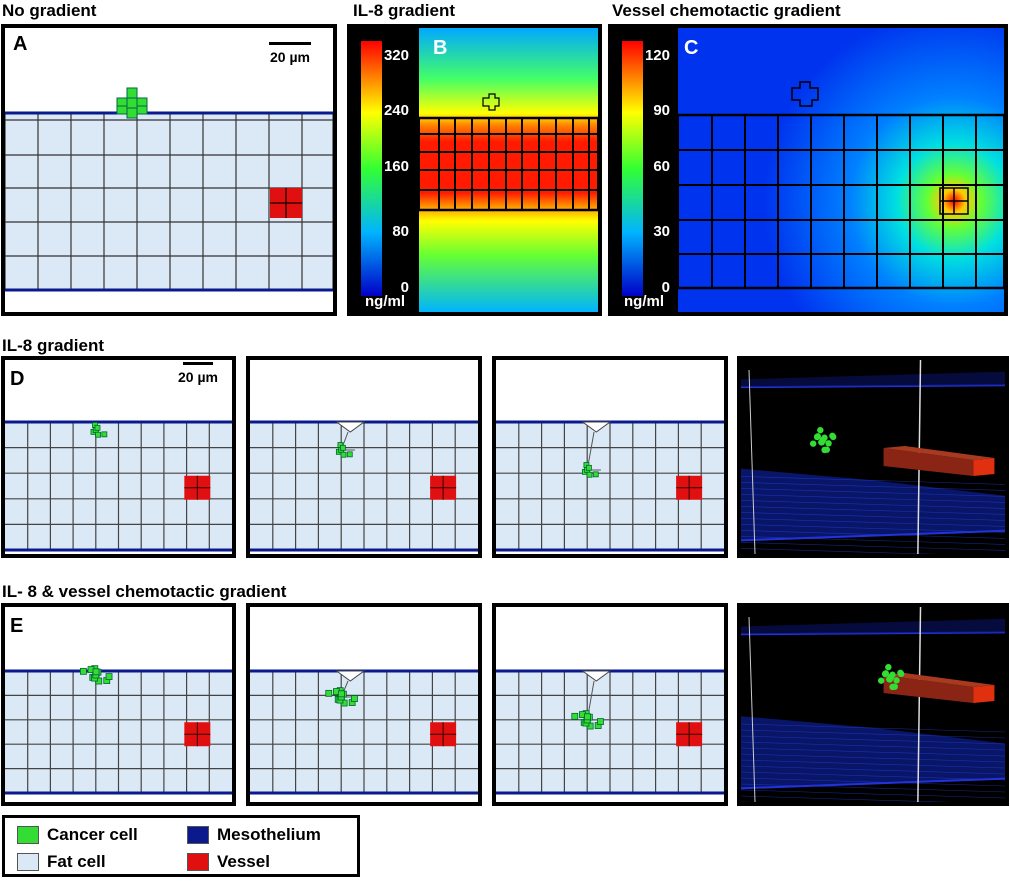 The width and height of the screenshot is (1010, 881). I want to click on title-row-e: IL- 8 & vessel chemotactic gradient, so click(144, 591).